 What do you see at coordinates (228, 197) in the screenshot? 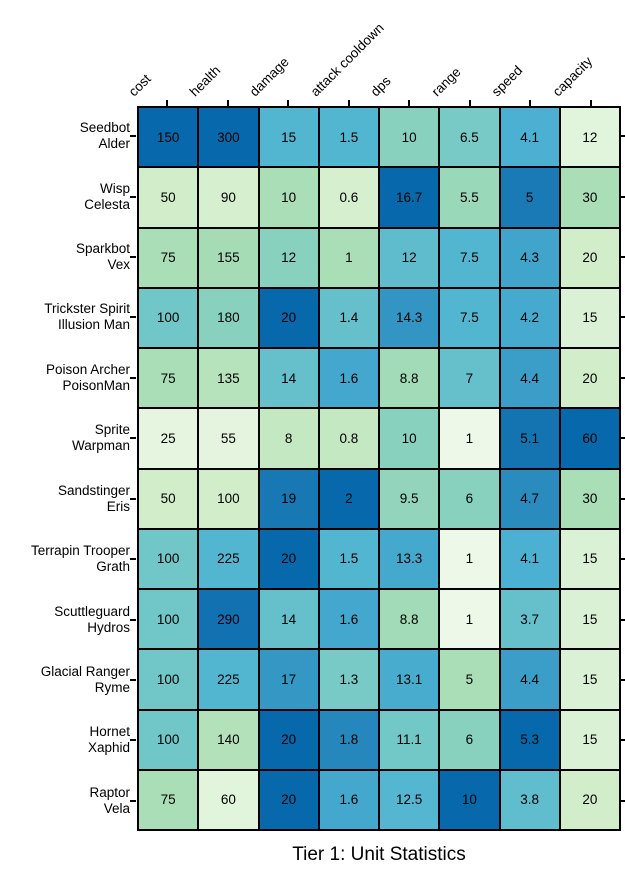
I see `heatmap-cell: 90` at bounding box center [228, 197].